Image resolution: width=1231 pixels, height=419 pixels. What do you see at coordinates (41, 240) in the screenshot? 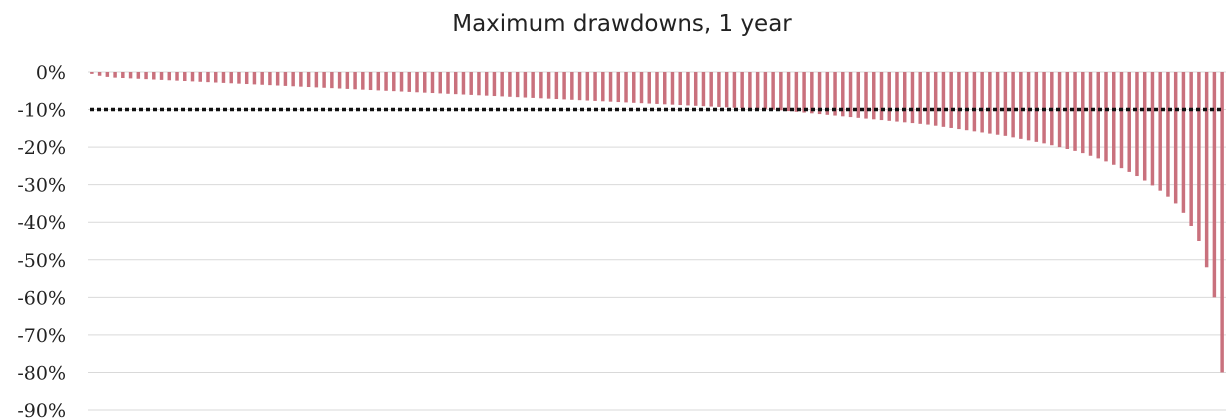
I see `y-axis-tick-labels: 0% -10% -20% -30% -40% -50% -60% -70% -80% -90%` at bounding box center [41, 240].